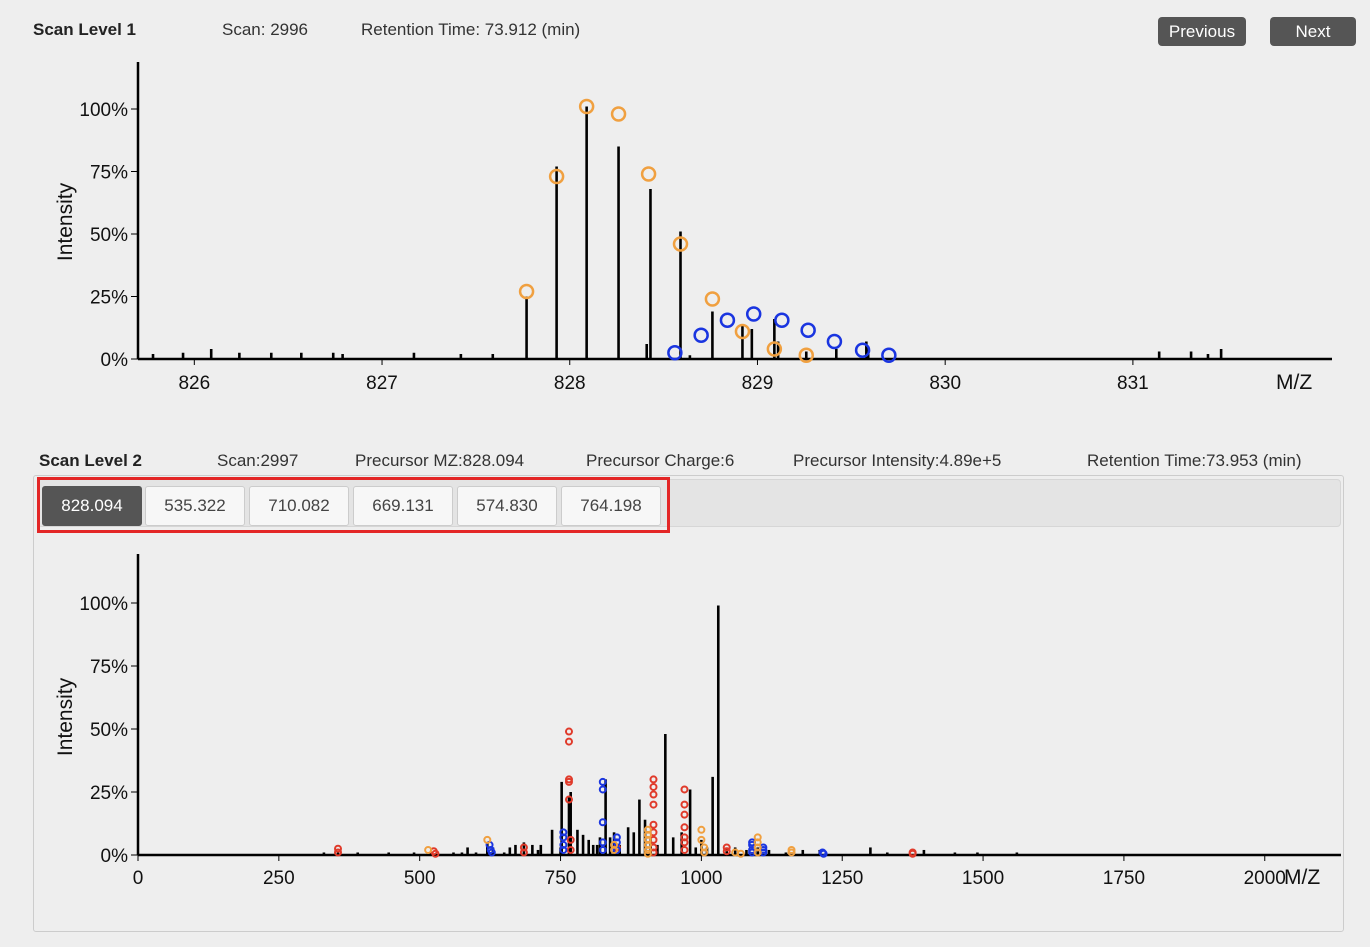 The image size is (1370, 947). What do you see at coordinates (265, 29) in the screenshot?
I see `scan1-scan-number: Scan: 2996` at bounding box center [265, 29].